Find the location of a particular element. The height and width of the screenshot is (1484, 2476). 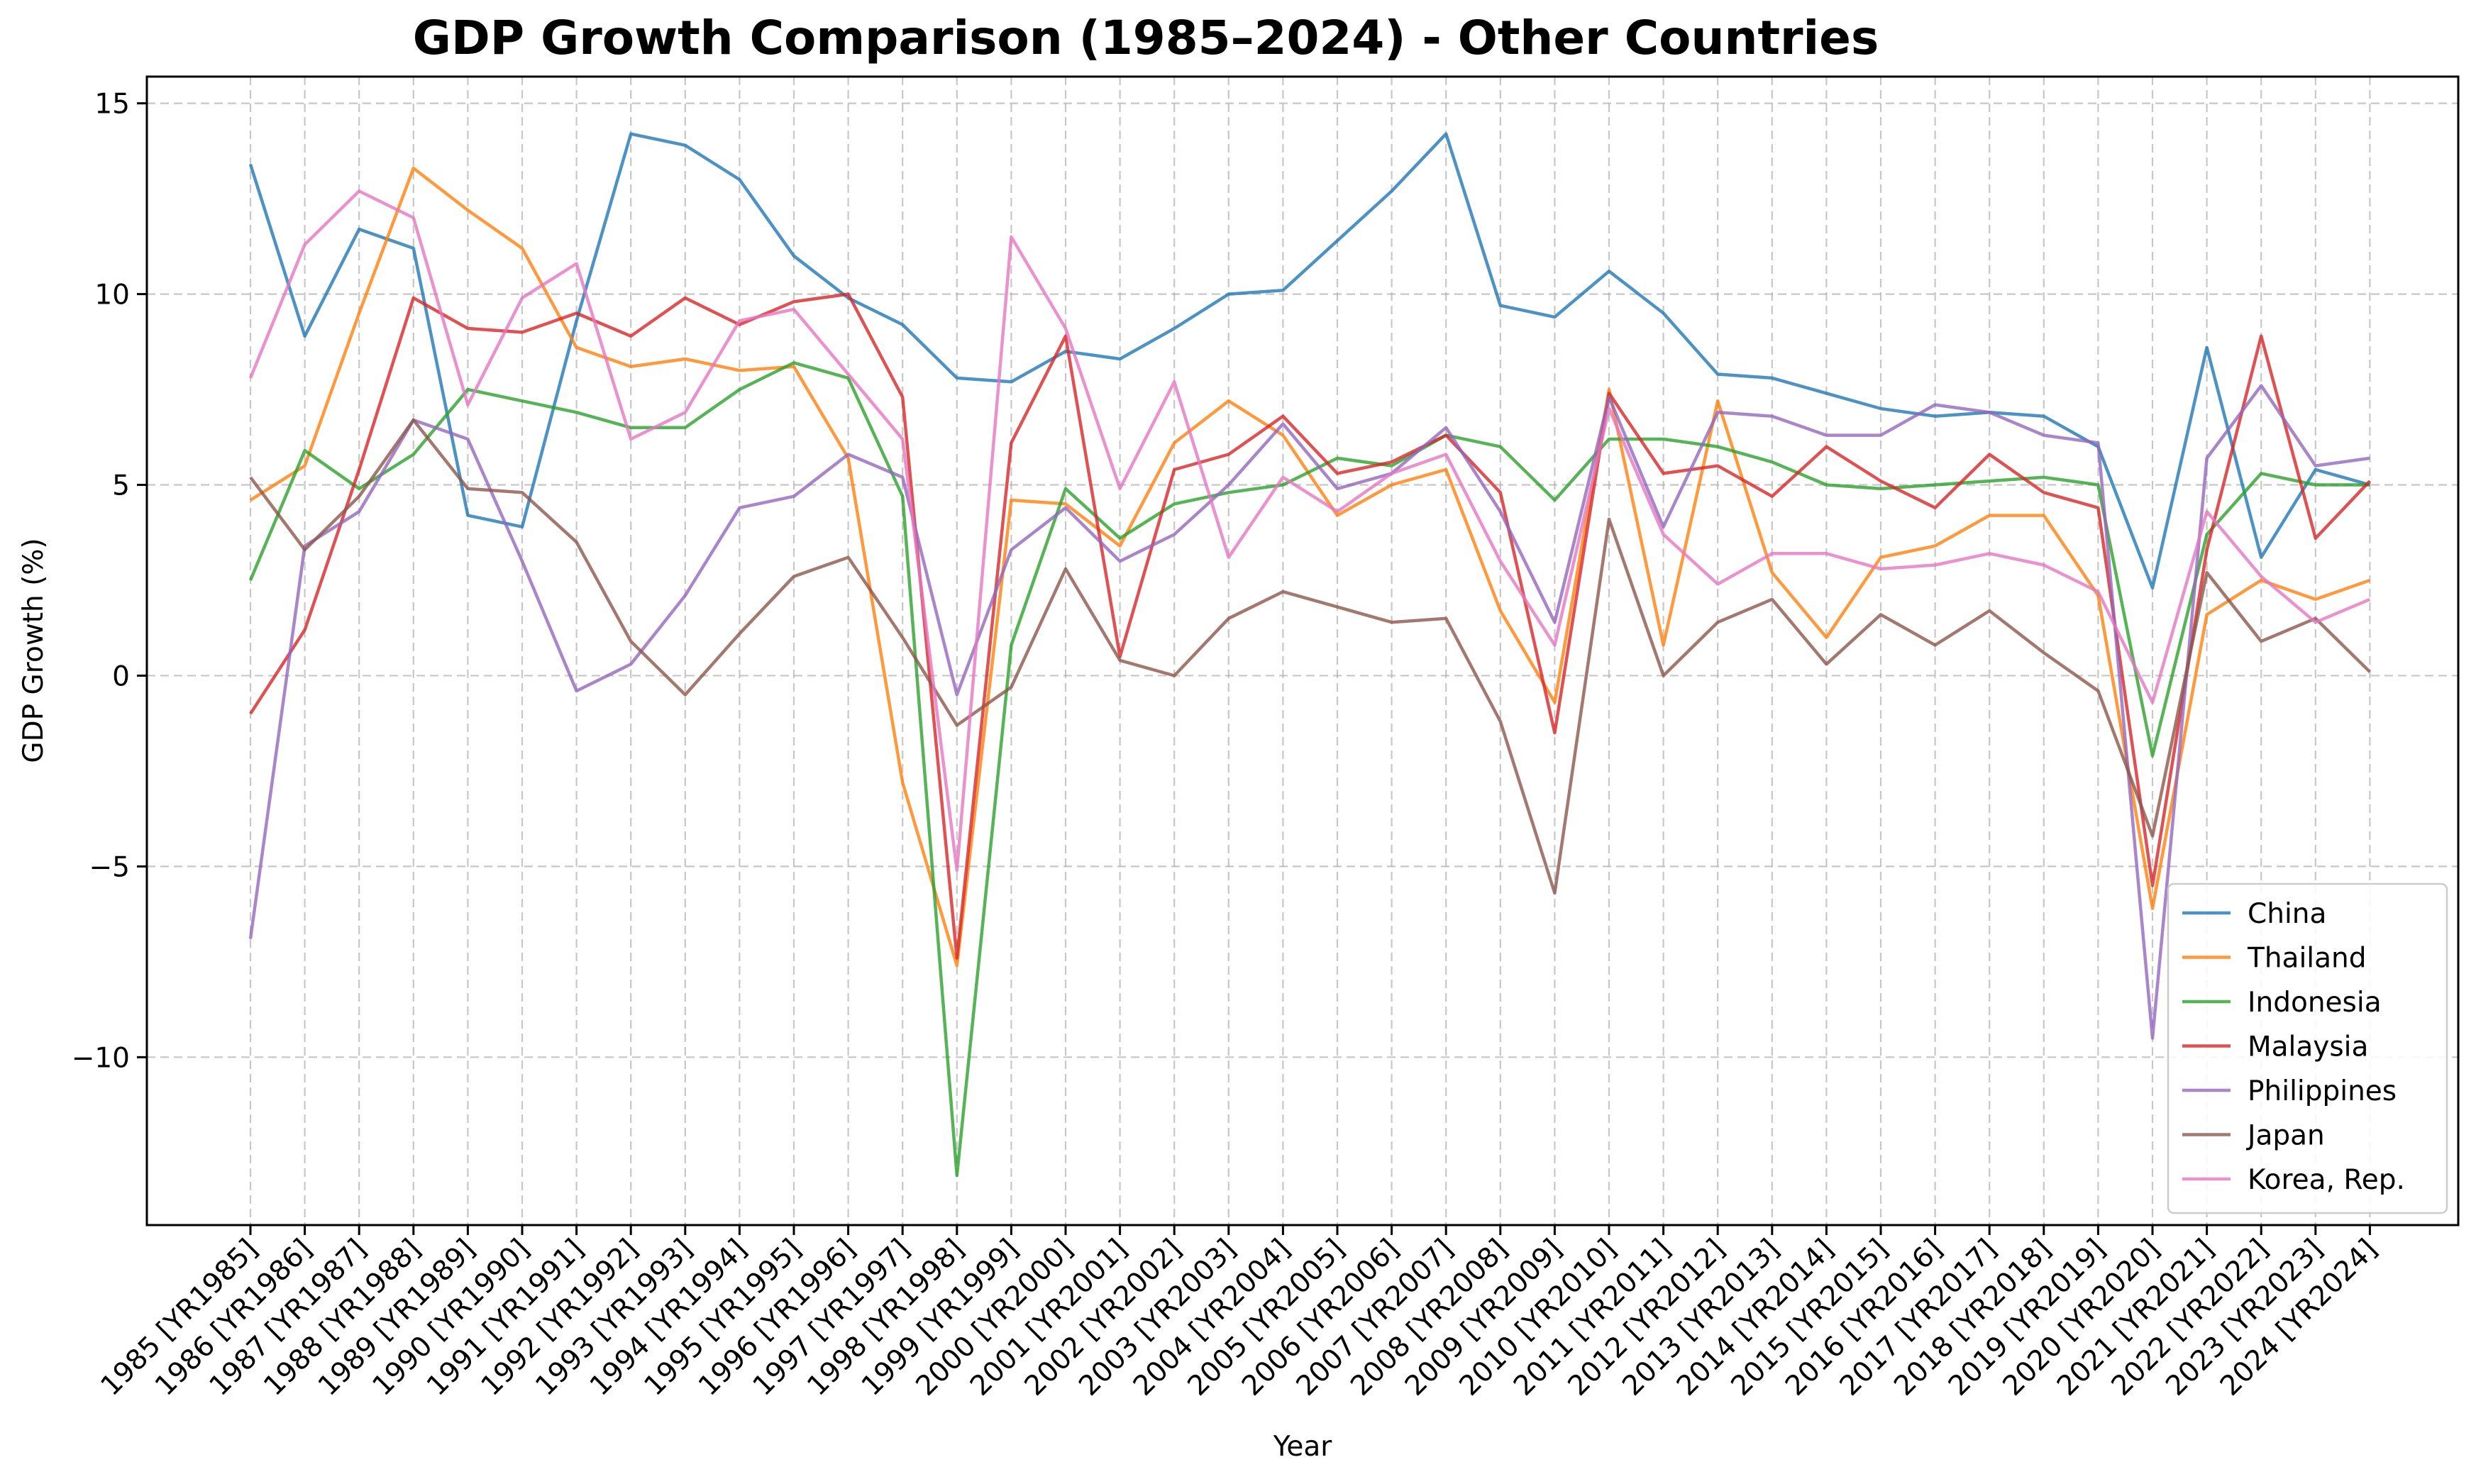

legend-label-malaysia: Malaysia is located at coordinates (2308, 1047).